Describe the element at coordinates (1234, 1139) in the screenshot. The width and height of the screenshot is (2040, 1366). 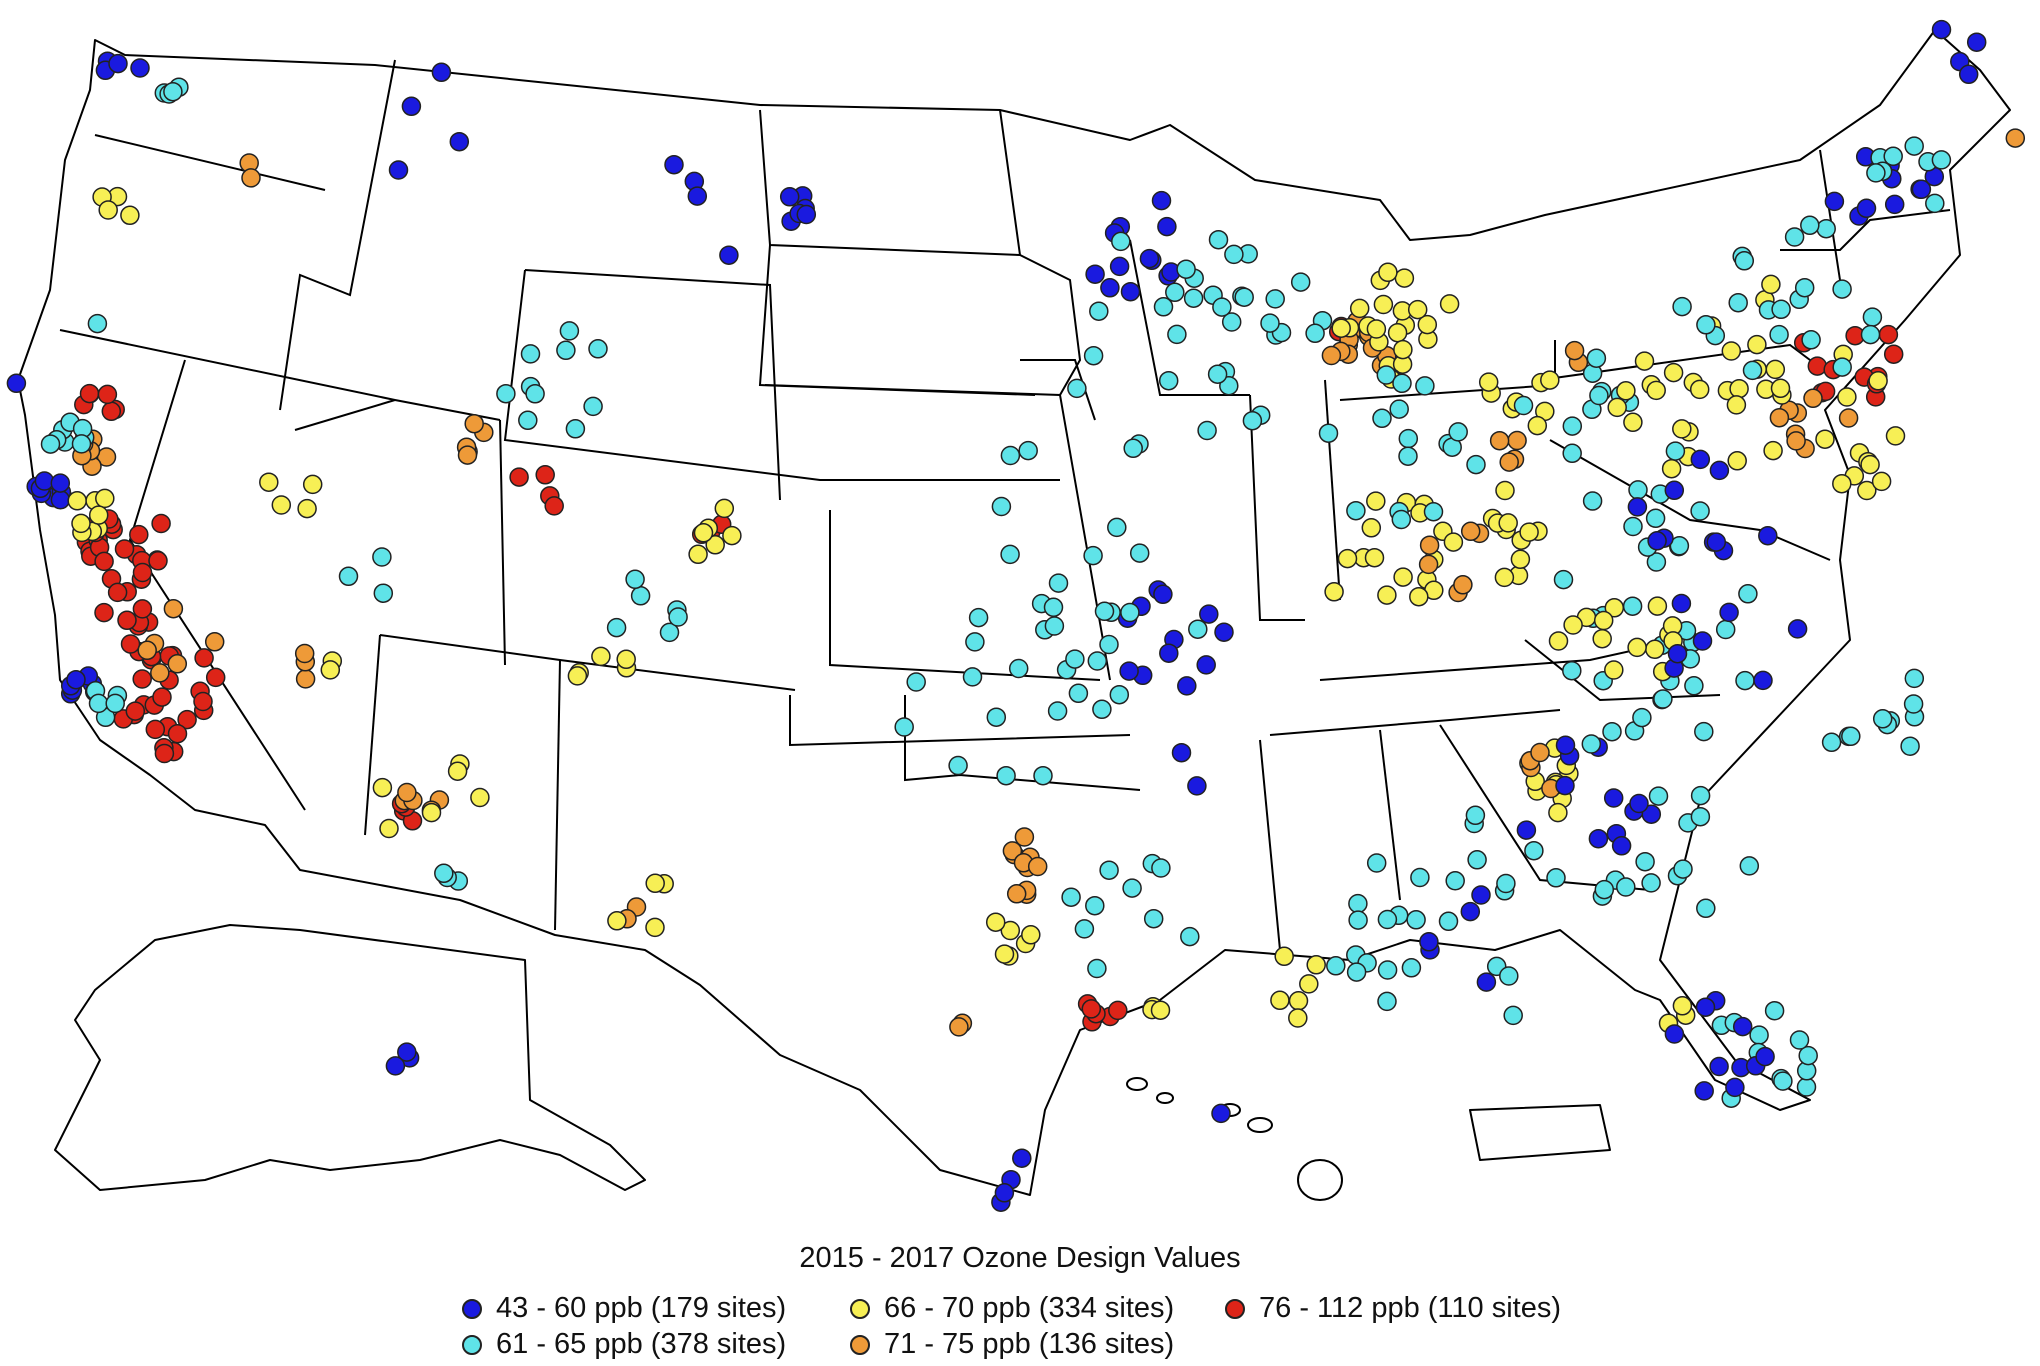
I see `hawaii-outline` at that location.